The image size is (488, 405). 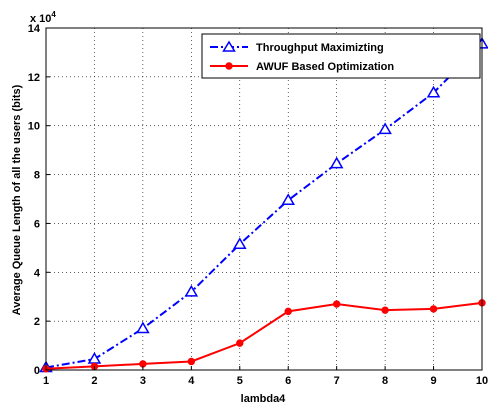 I want to click on y-tick-label: 10, so click(x=34, y=127).